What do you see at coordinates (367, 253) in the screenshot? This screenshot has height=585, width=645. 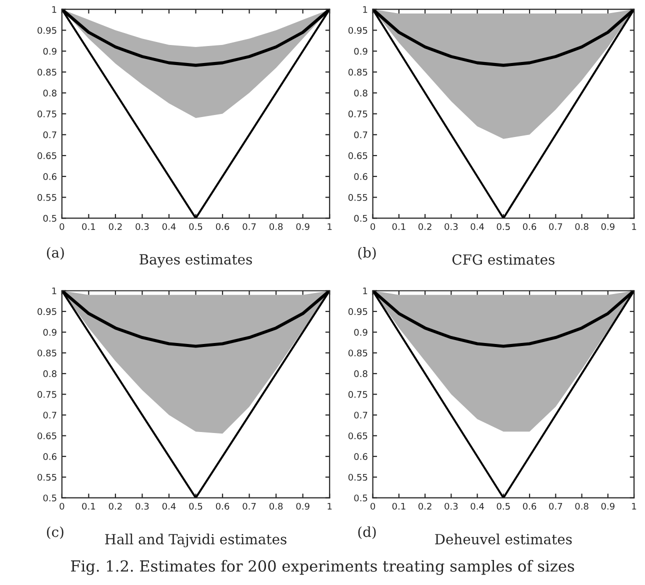 I see `text: (b)` at bounding box center [367, 253].